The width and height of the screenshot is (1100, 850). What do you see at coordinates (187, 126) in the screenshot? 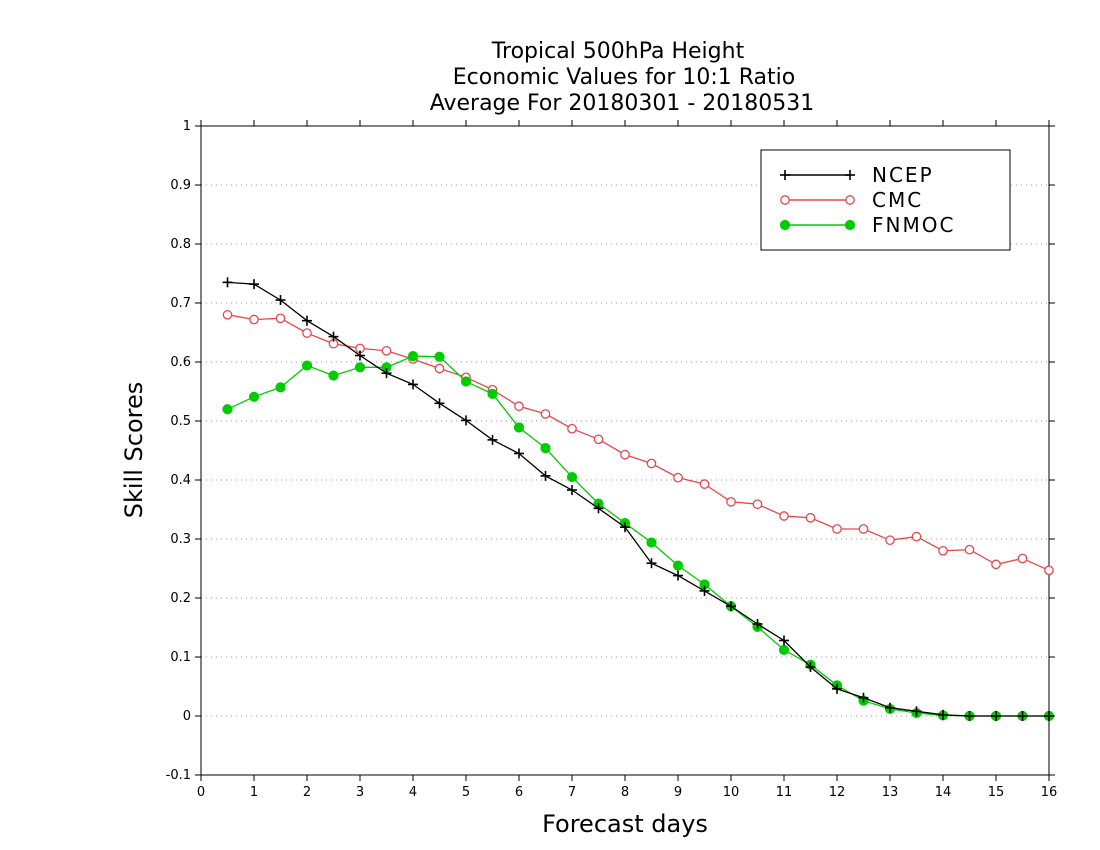
I see `y-tick-label: 1` at bounding box center [187, 126].